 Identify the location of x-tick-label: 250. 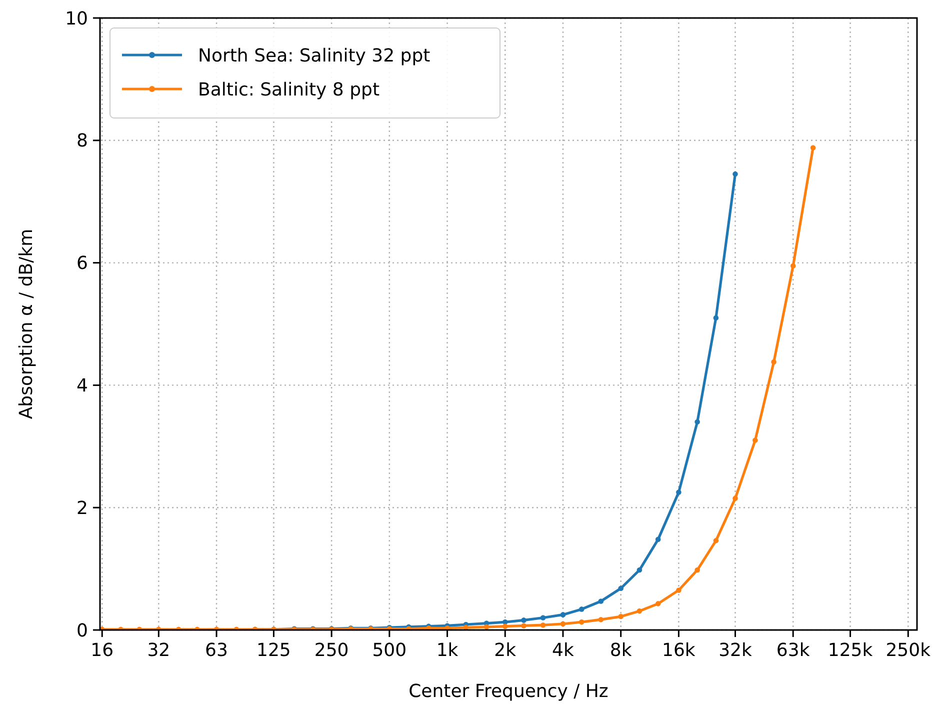
(331, 650).